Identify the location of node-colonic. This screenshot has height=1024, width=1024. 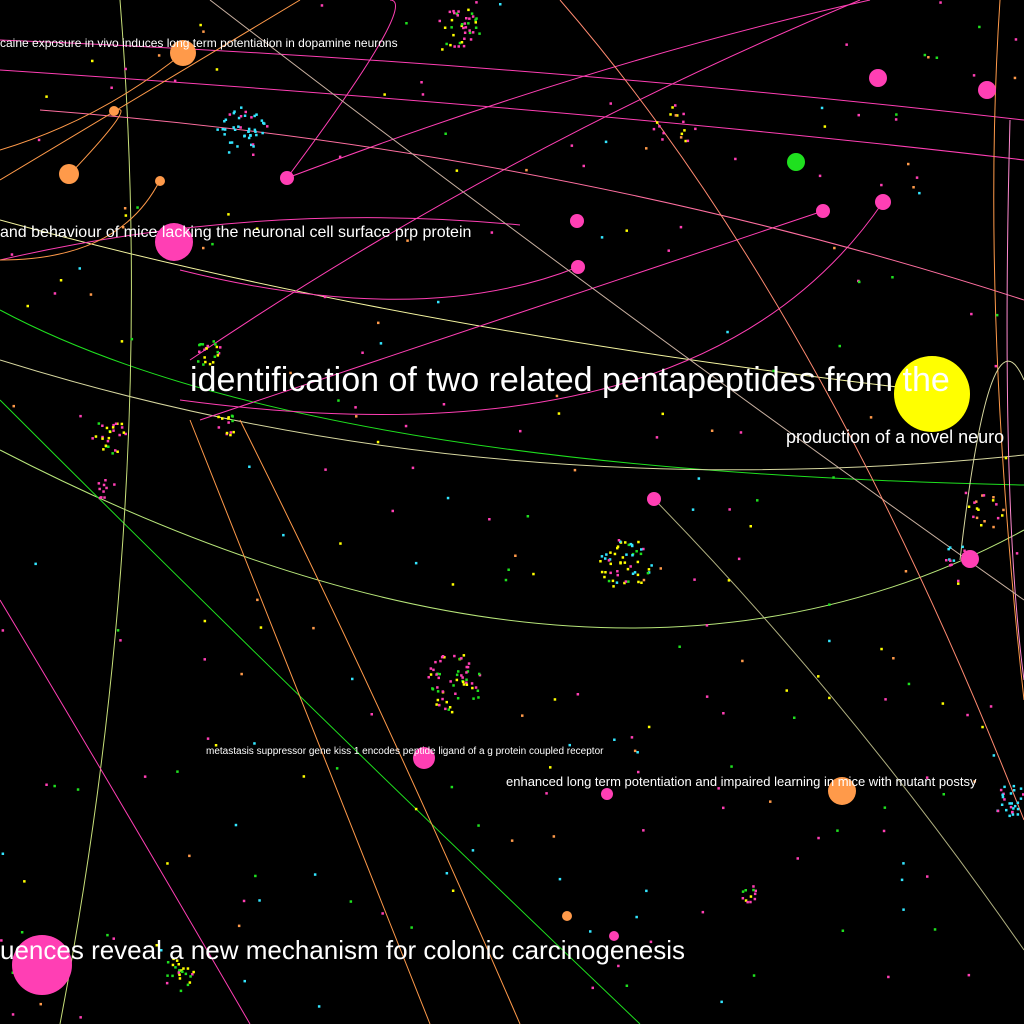
(42, 965).